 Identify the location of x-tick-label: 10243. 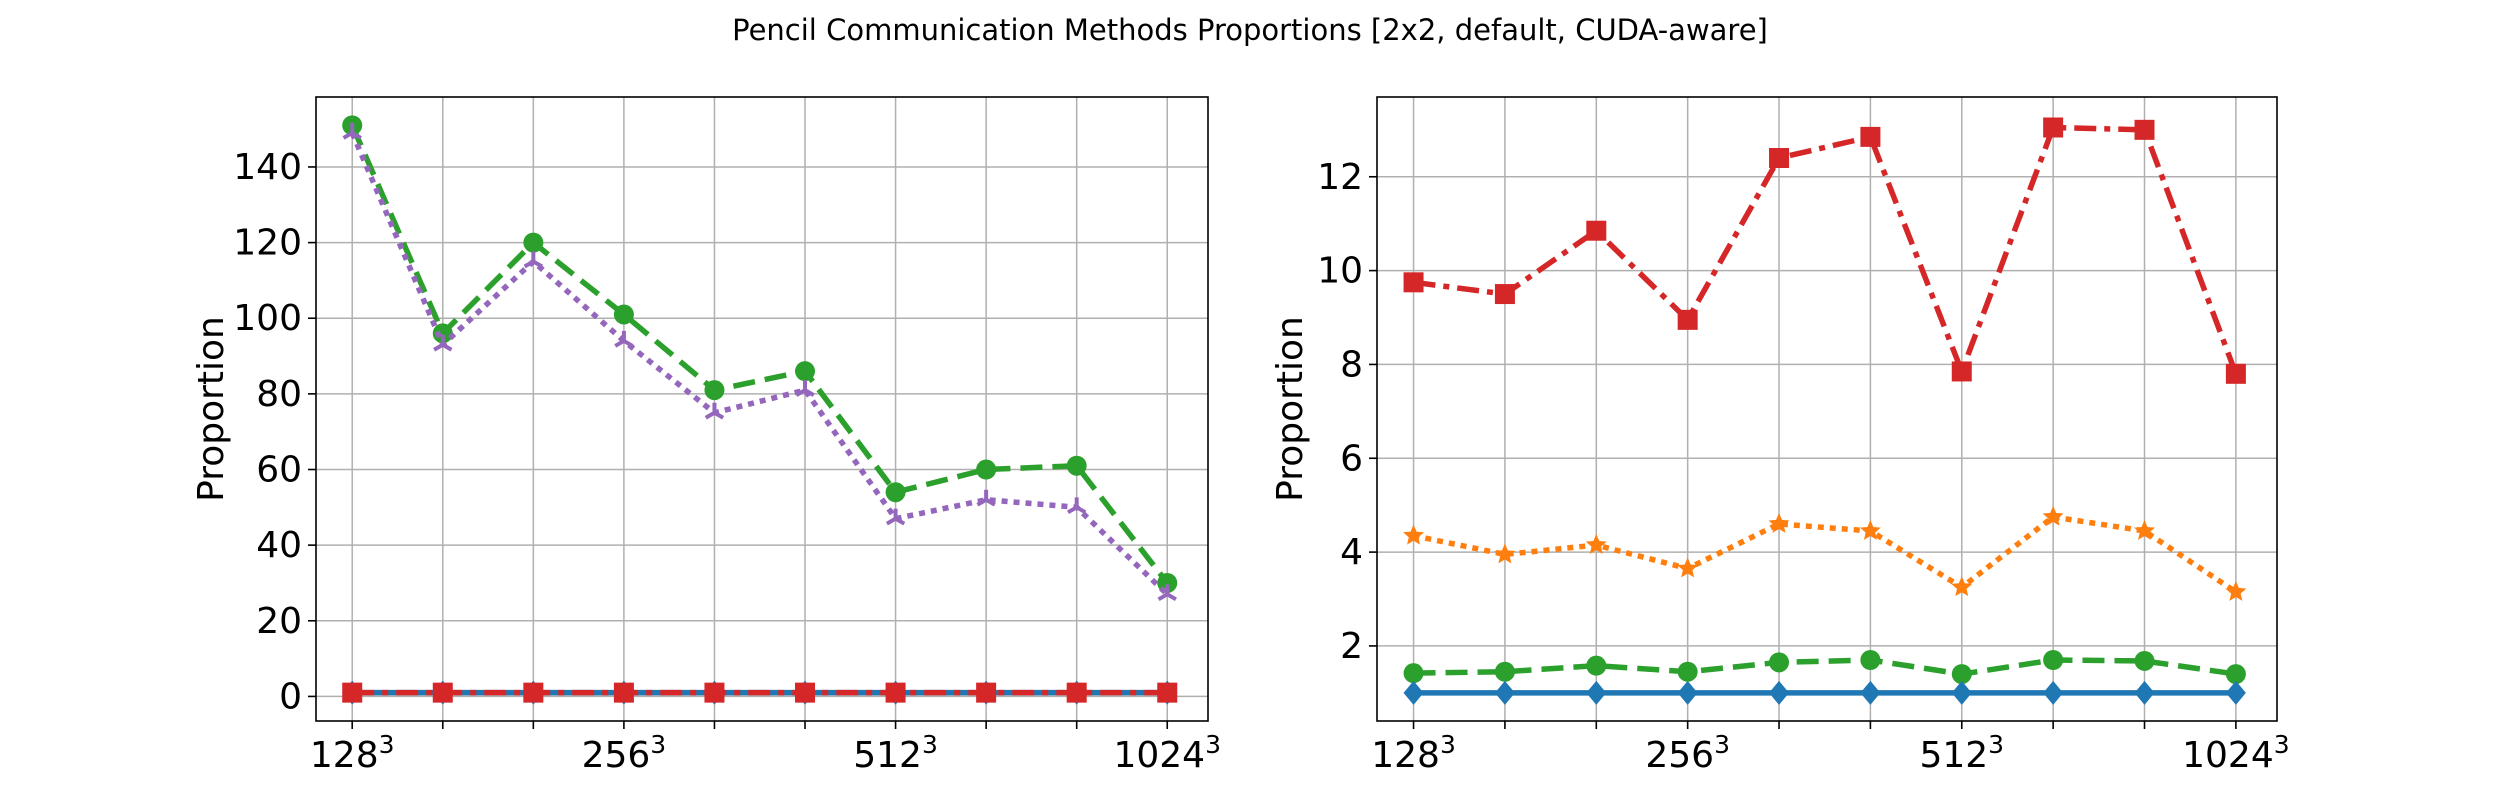
(1167, 753).